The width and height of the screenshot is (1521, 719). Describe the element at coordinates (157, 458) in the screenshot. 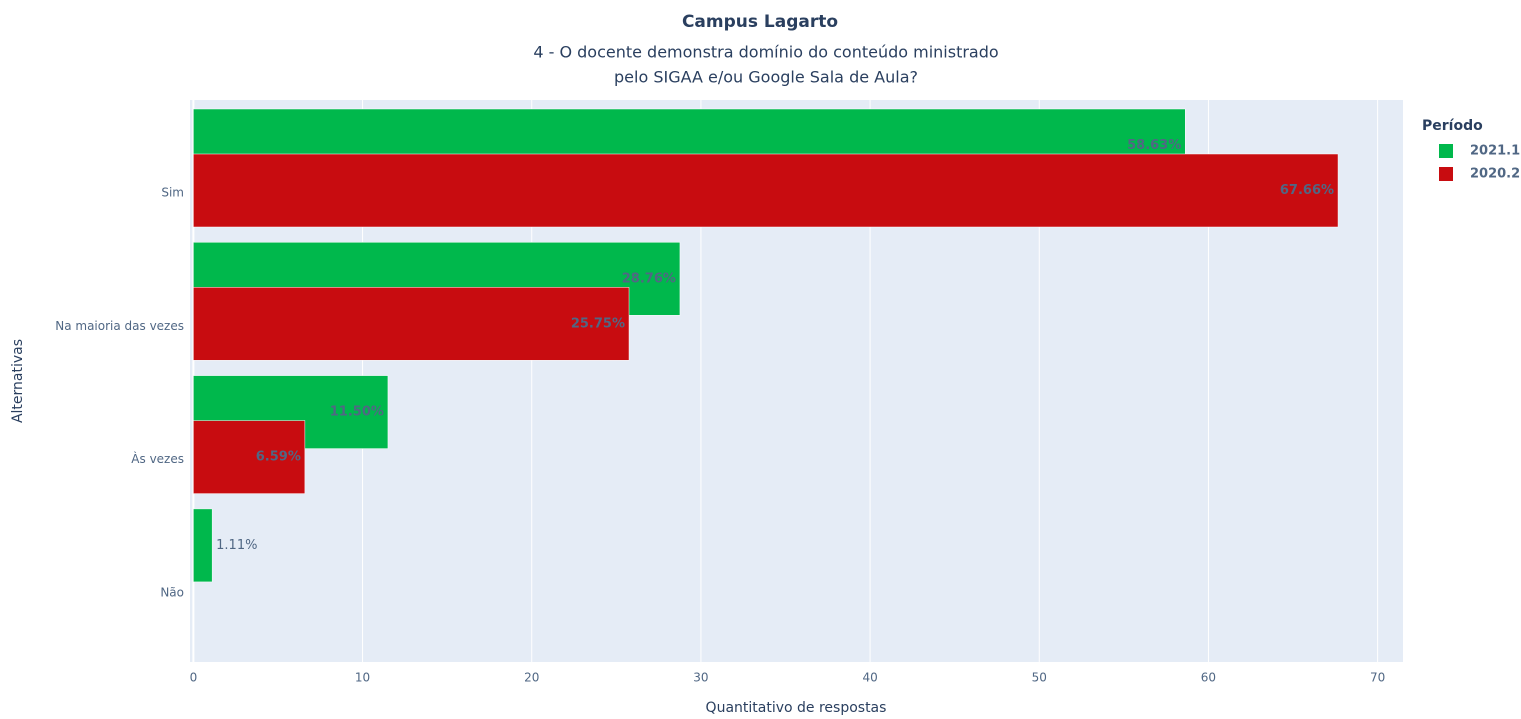

I see `y-tick-label: Às vezes` at that location.